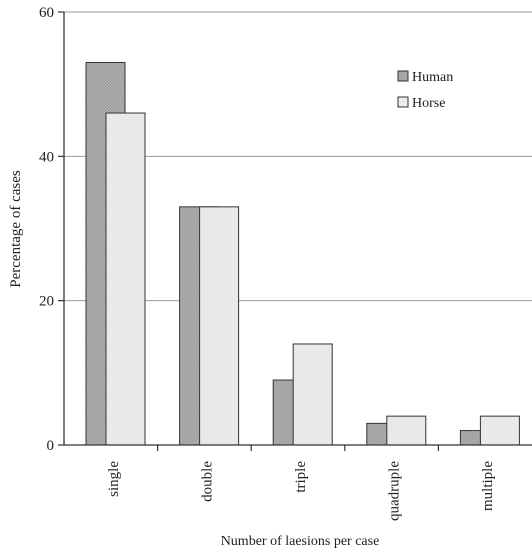  Describe the element at coordinates (300, 541) in the screenshot. I see `x-axis-label: Number of laesions per case` at that location.